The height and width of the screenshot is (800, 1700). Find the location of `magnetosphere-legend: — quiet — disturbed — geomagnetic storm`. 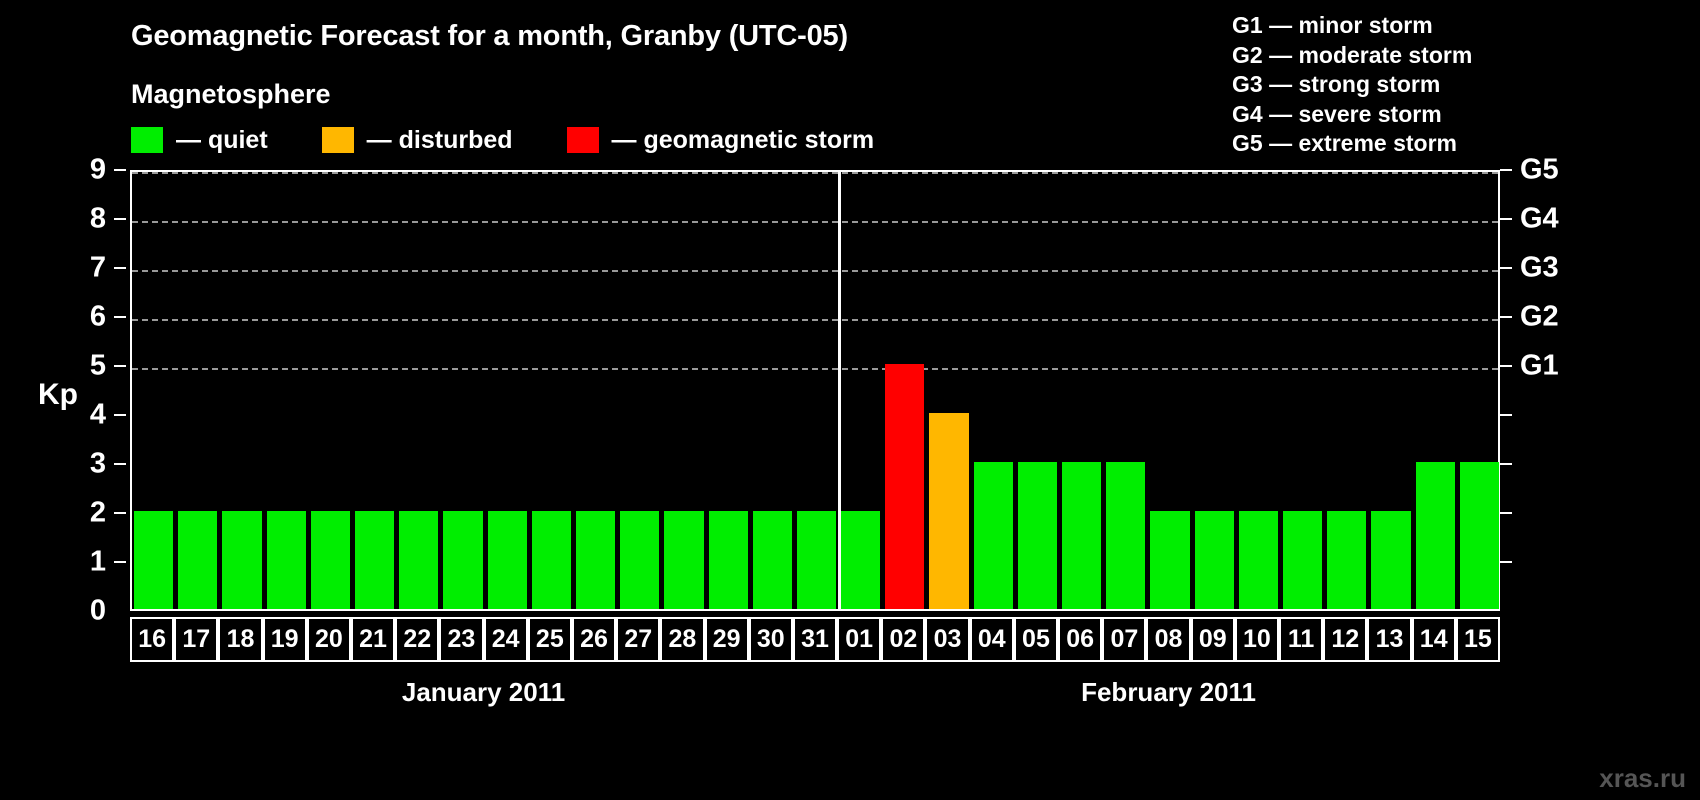

magnetosphere-legend: — quiet — disturbed — geomagnetic storm is located at coordinates (529, 140).